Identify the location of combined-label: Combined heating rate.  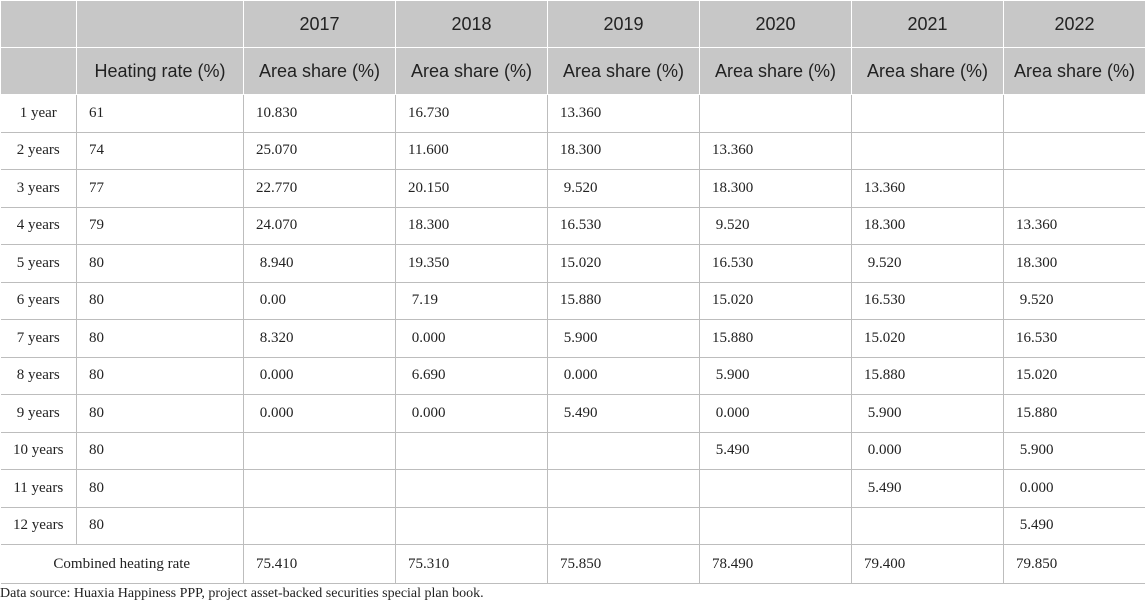
(122, 564).